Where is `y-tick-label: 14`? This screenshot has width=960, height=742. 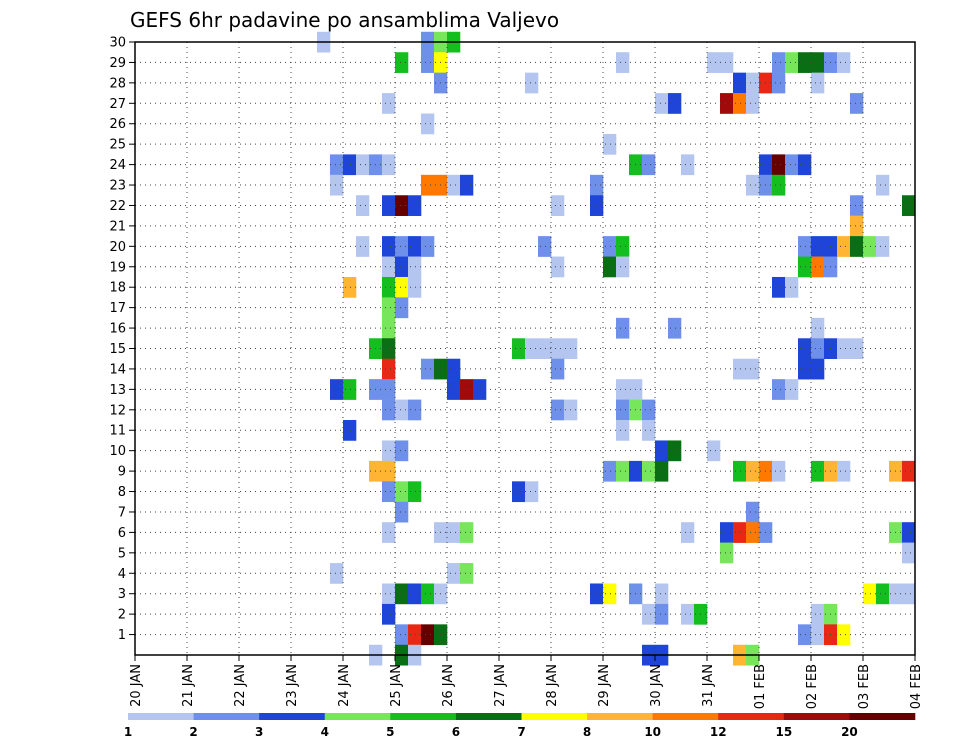
y-tick-label: 14 is located at coordinates (117, 369).